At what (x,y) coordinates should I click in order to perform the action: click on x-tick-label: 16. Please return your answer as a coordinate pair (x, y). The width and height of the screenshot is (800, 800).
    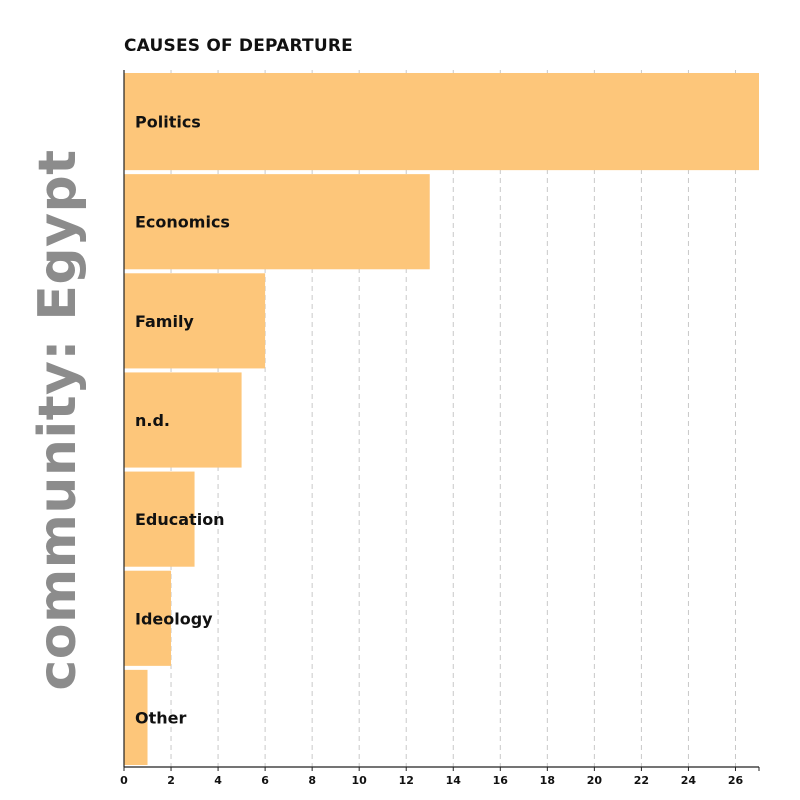
    Looking at the image, I should click on (501, 780).